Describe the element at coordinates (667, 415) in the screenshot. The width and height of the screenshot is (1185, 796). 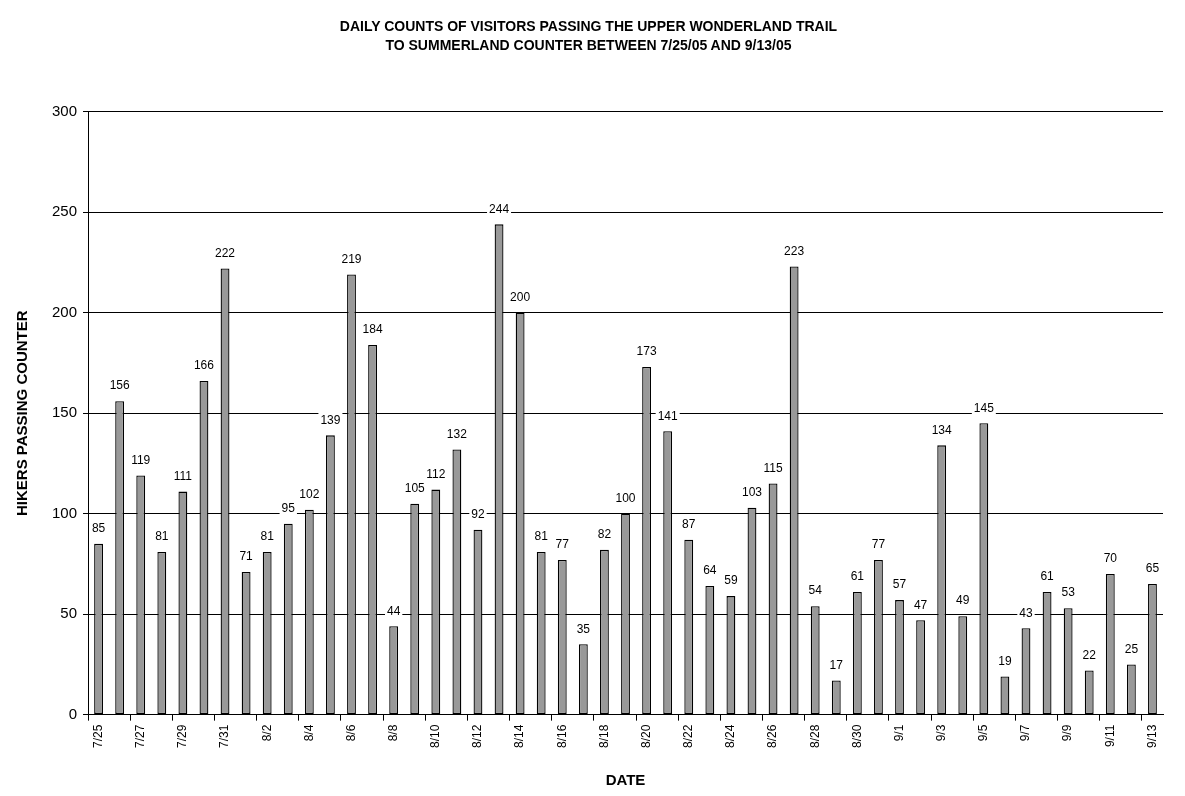
I see `data-label: 141` at that location.